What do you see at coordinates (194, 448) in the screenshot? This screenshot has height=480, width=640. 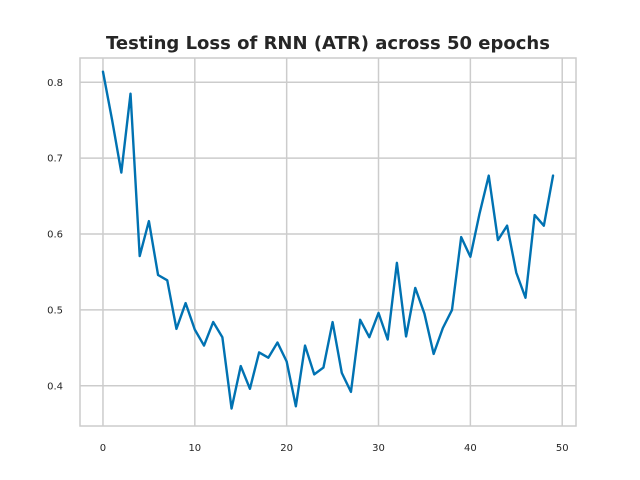 I see `x-tick-label: 10` at bounding box center [194, 448].